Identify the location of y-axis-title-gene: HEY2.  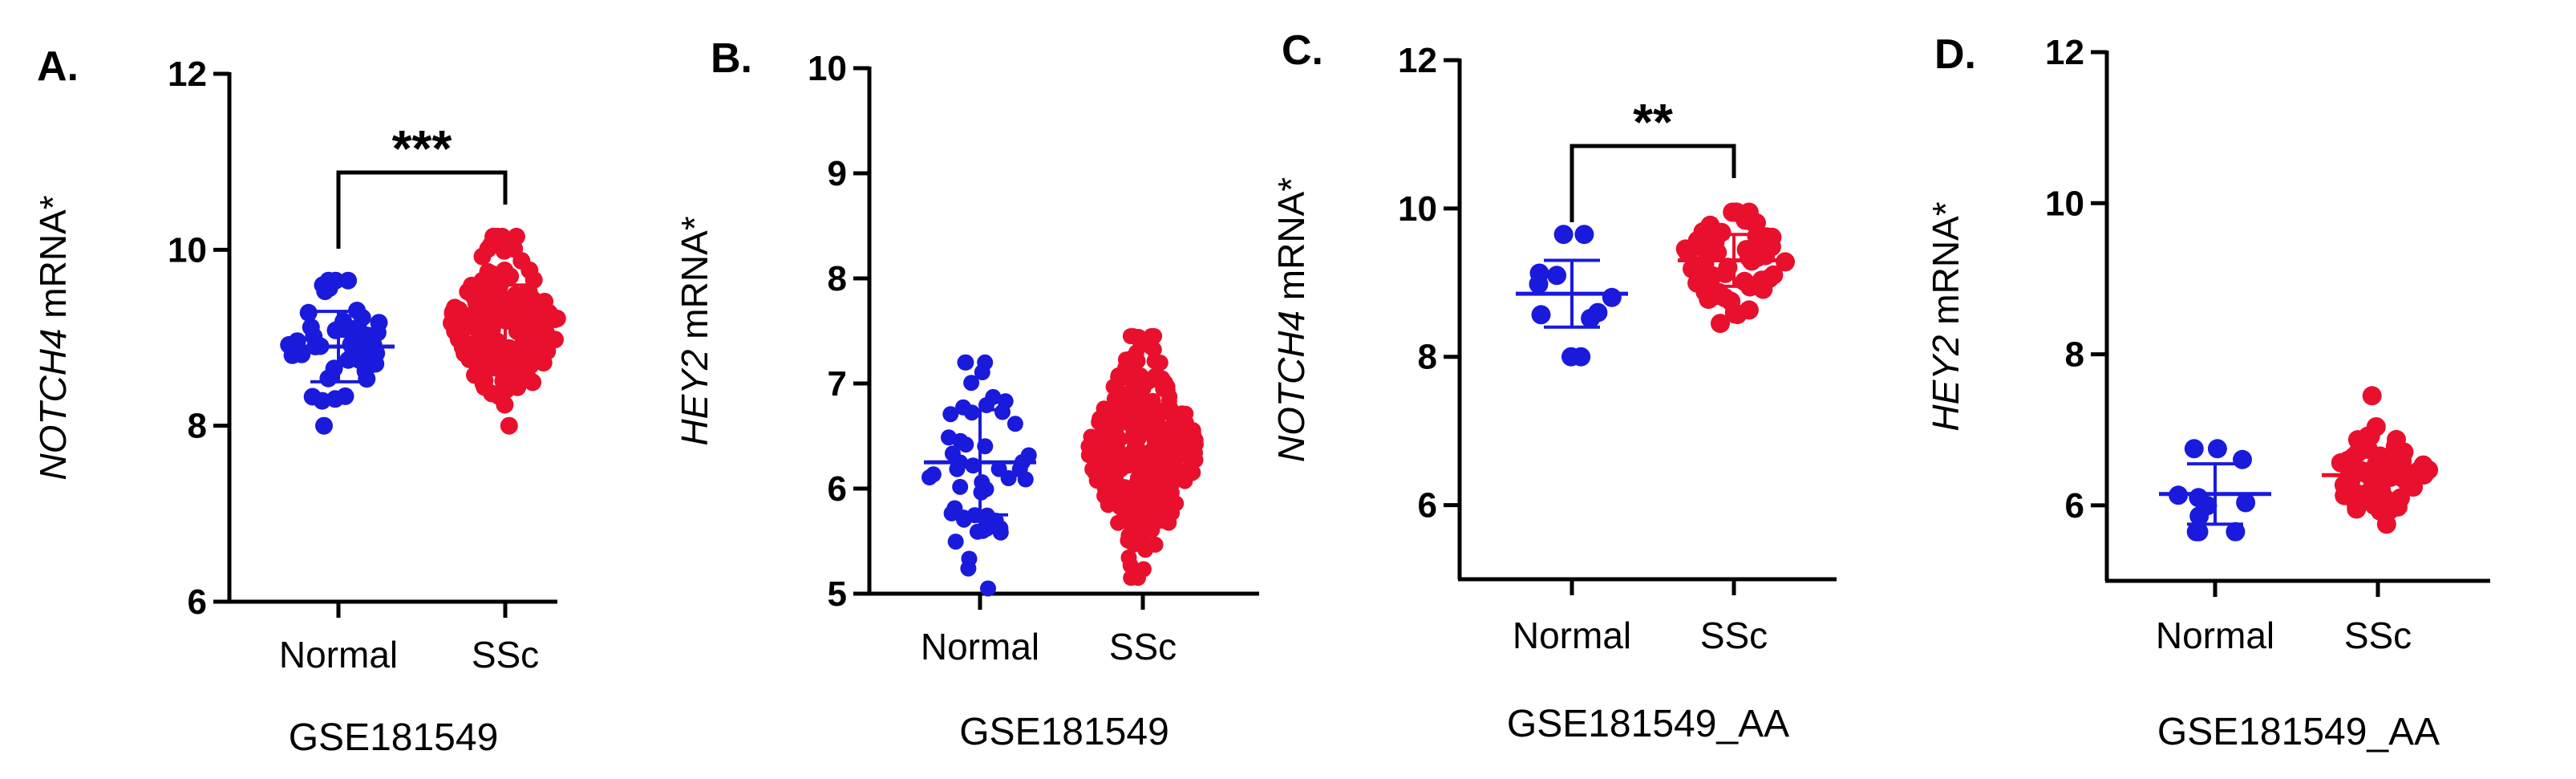
(1945, 383).